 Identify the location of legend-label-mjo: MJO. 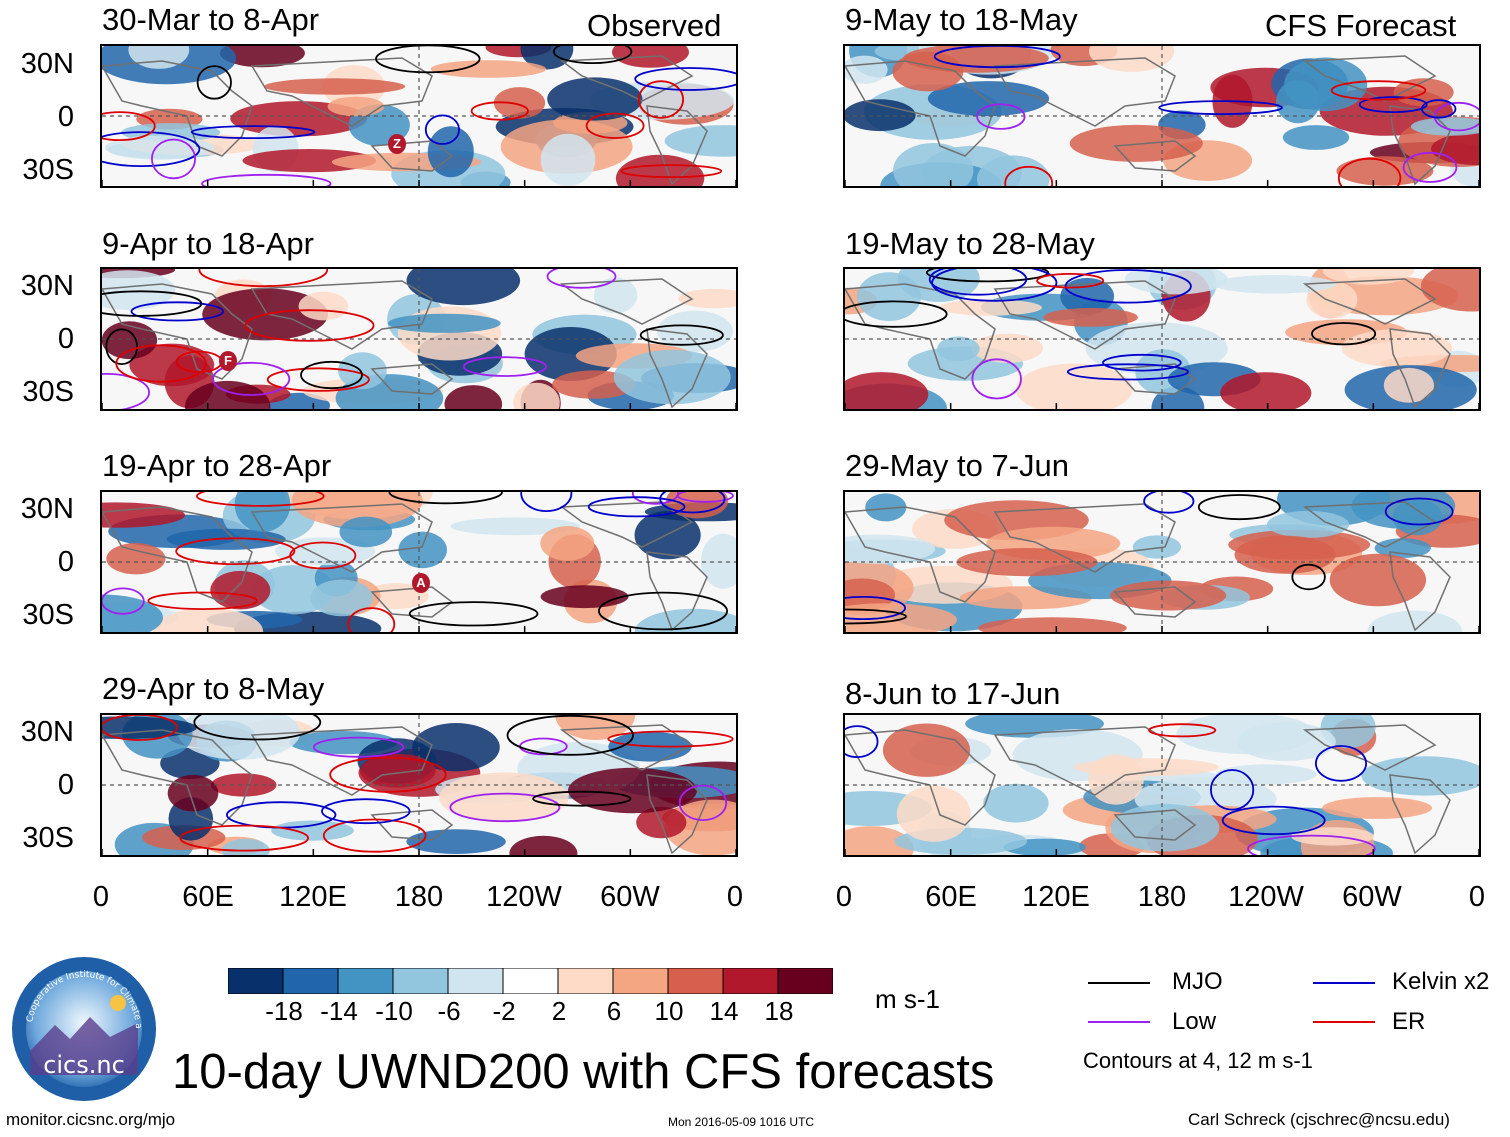
(1197, 981).